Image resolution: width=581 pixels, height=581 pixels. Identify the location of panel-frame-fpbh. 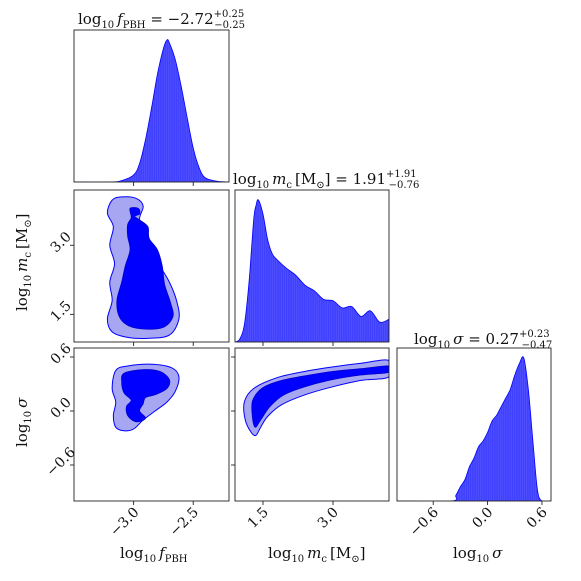
(151, 106).